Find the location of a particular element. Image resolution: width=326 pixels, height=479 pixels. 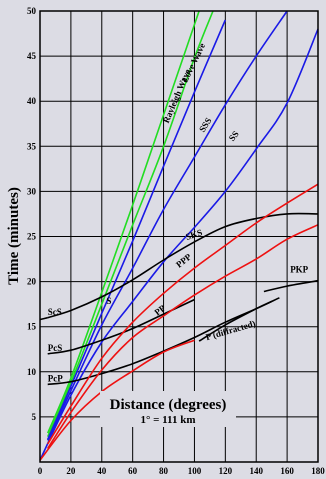

x-tick-label: 0 is located at coordinates (40, 471).